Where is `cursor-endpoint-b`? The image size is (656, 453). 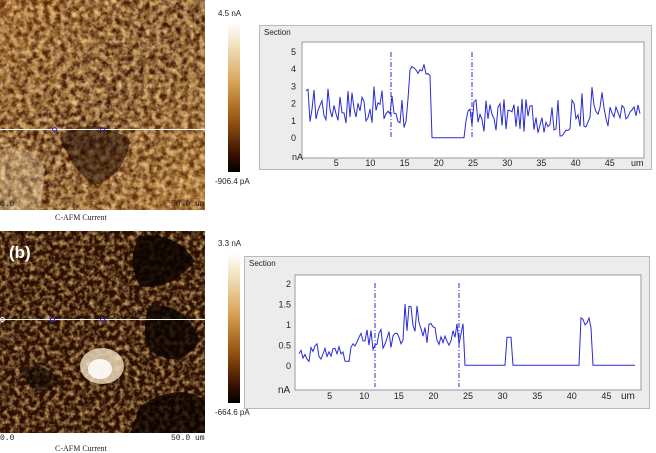
cursor-endpoint-b is located at coordinates (2, 319).